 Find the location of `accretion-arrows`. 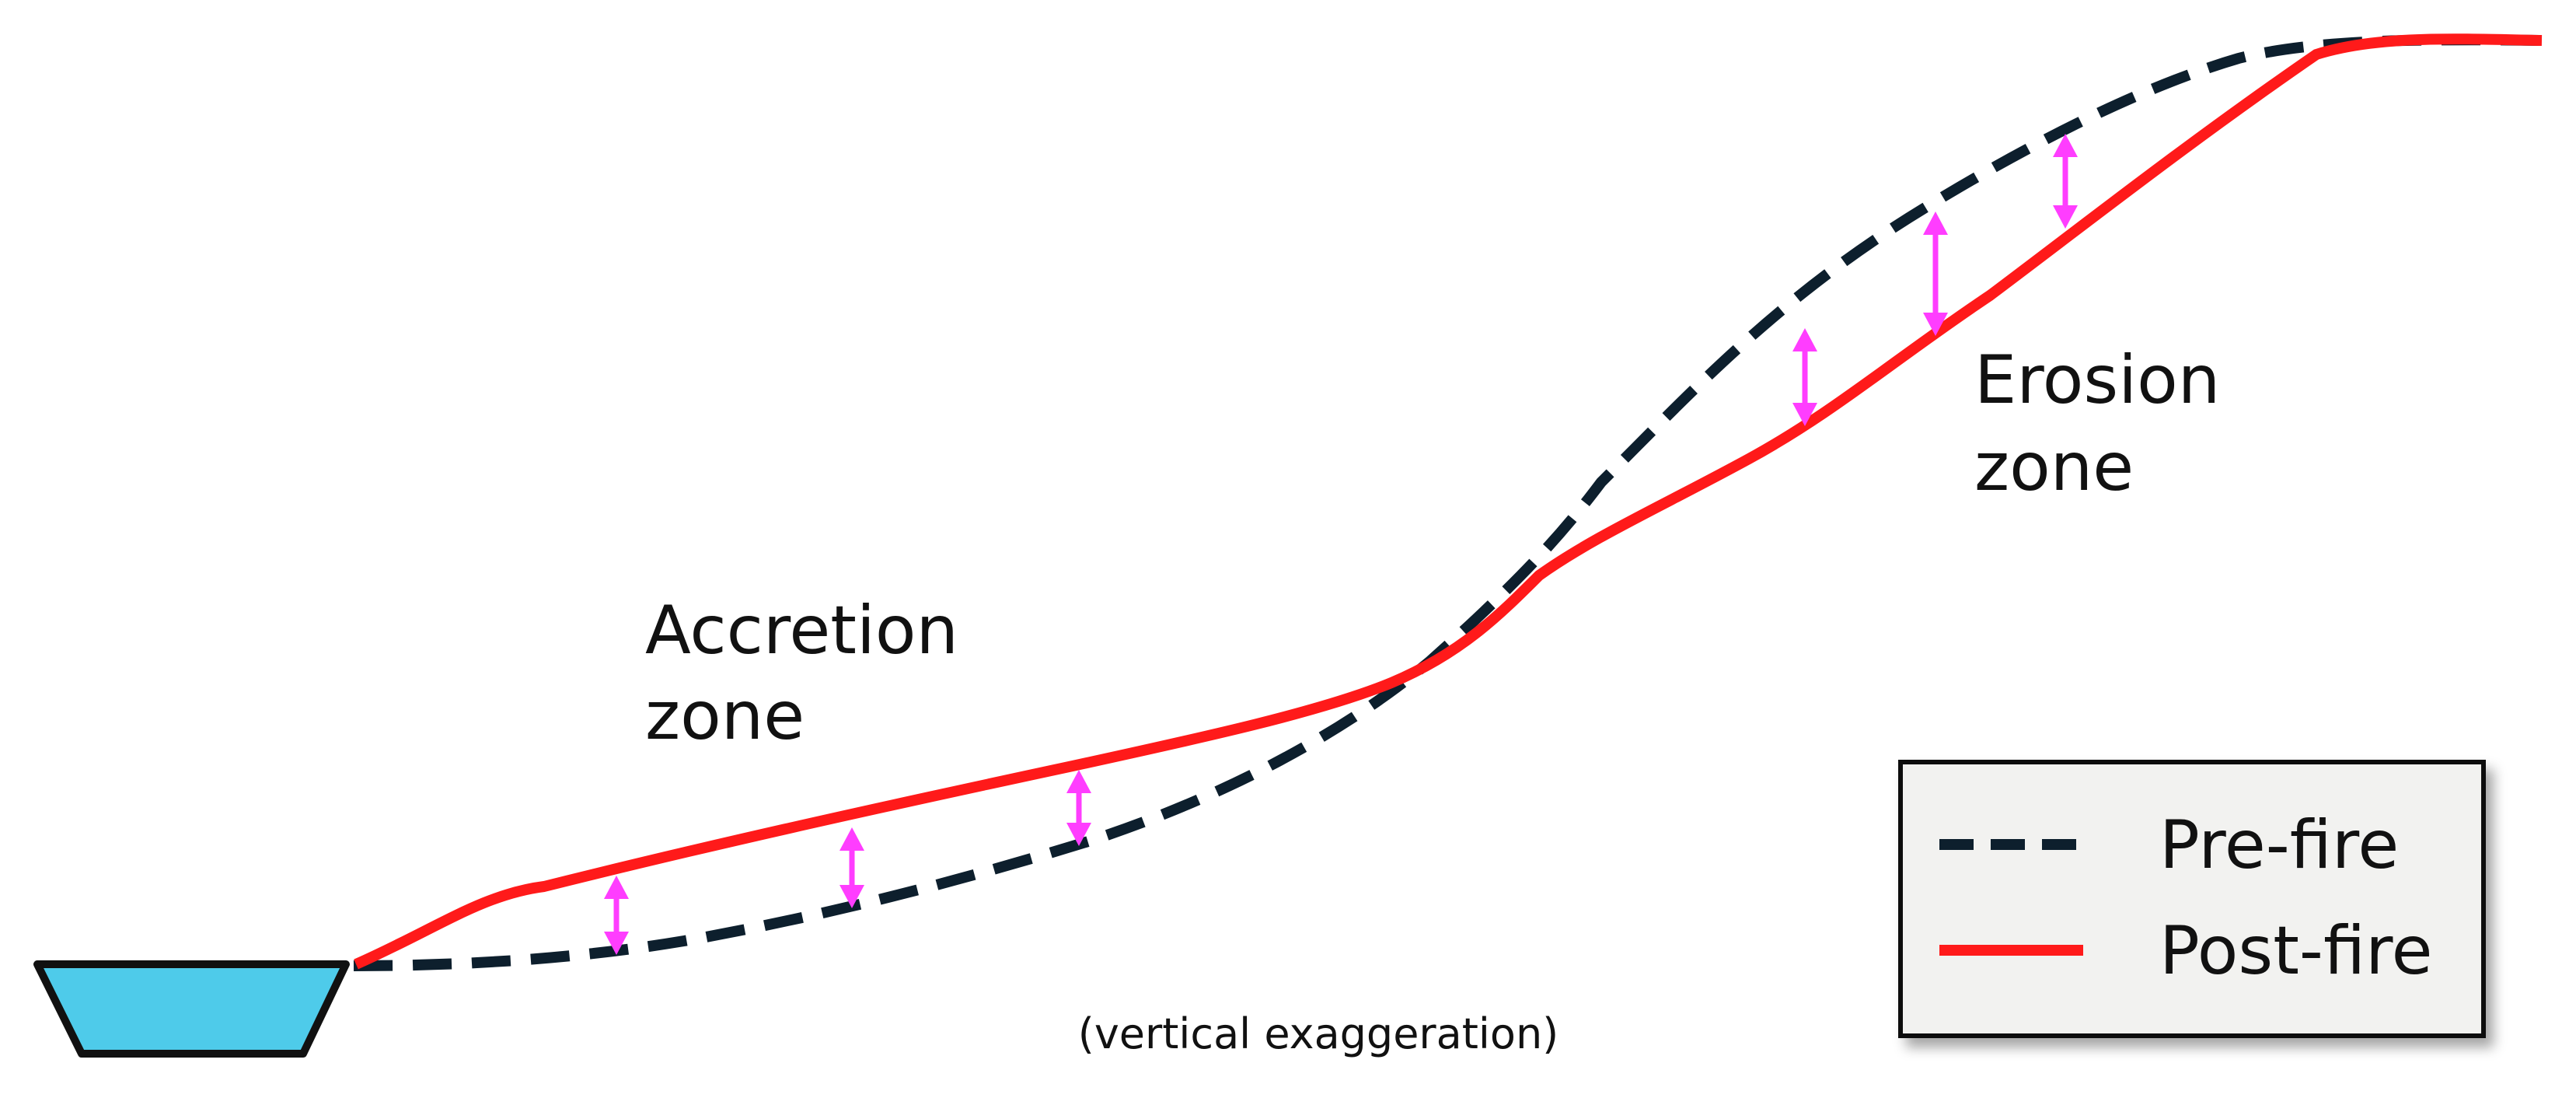

accretion-arrows is located at coordinates (847, 862).